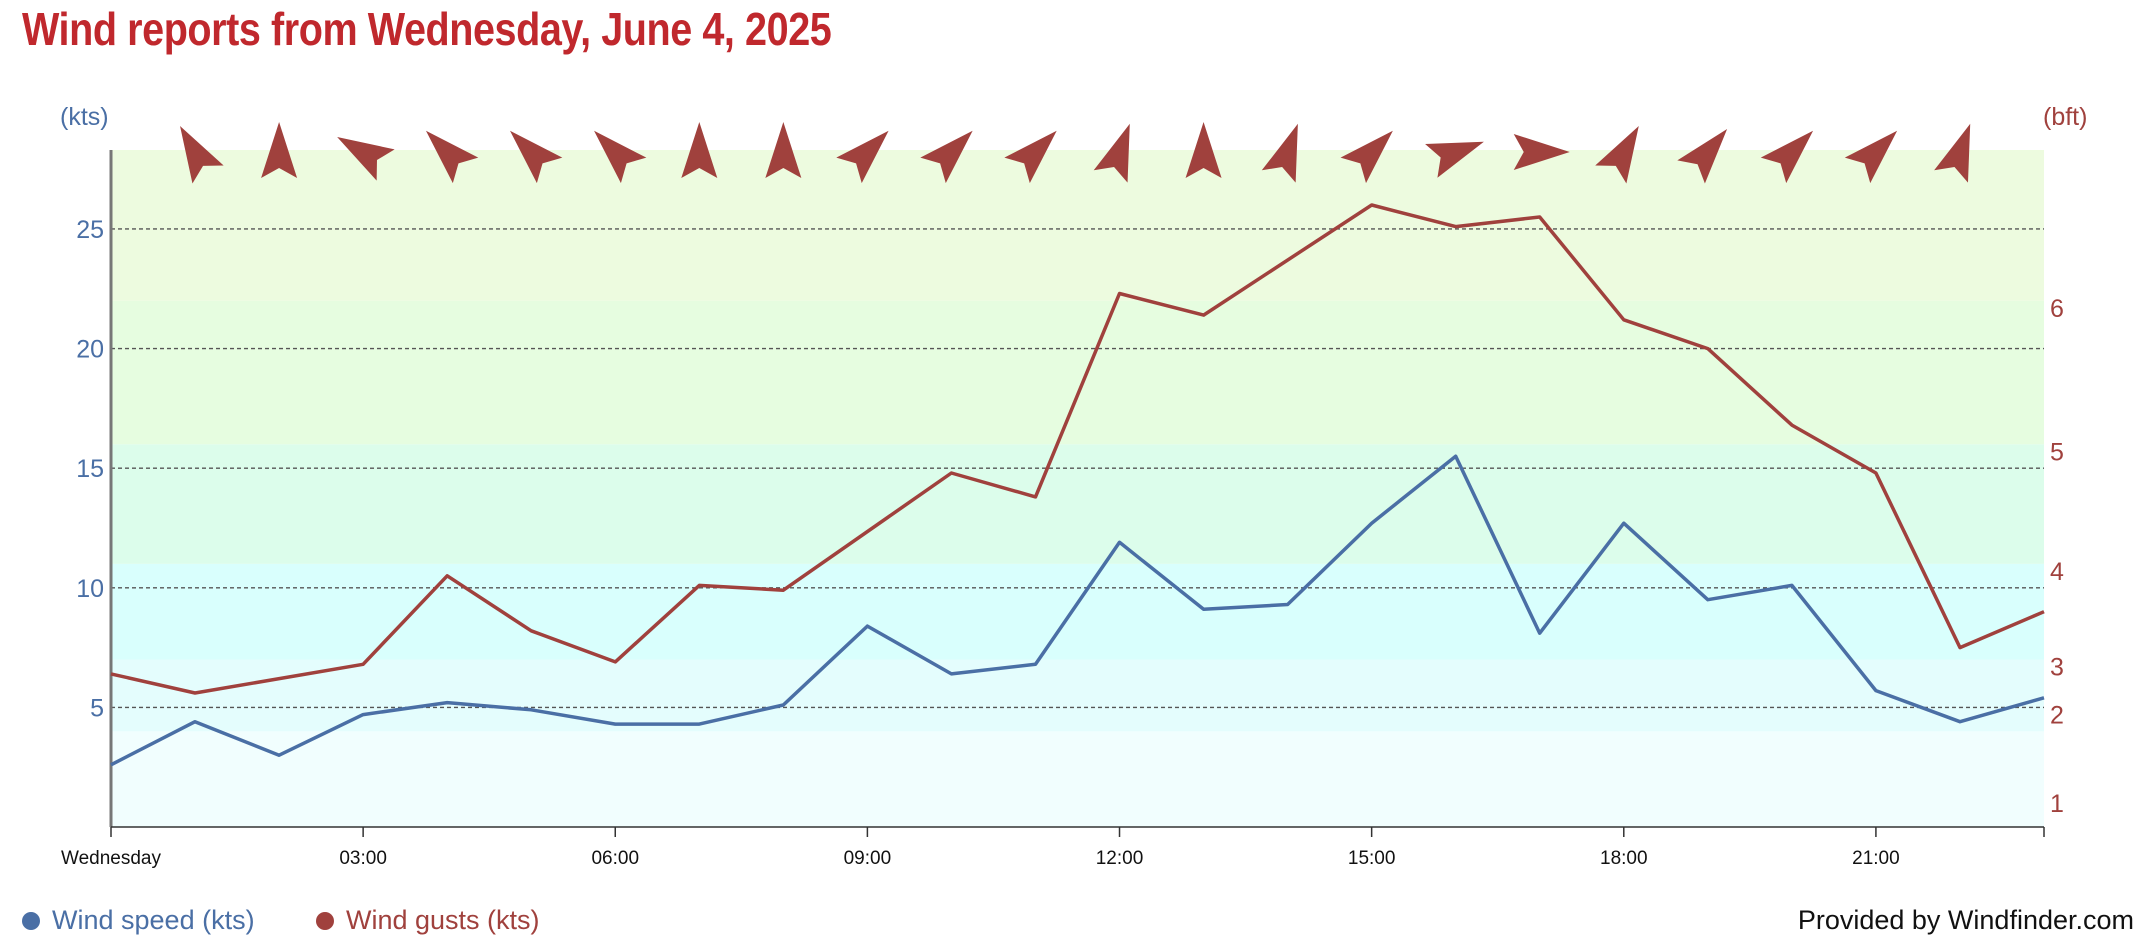  Describe the element at coordinates (363, 858) in the screenshot. I see `x-tick-label: 03:00` at that location.